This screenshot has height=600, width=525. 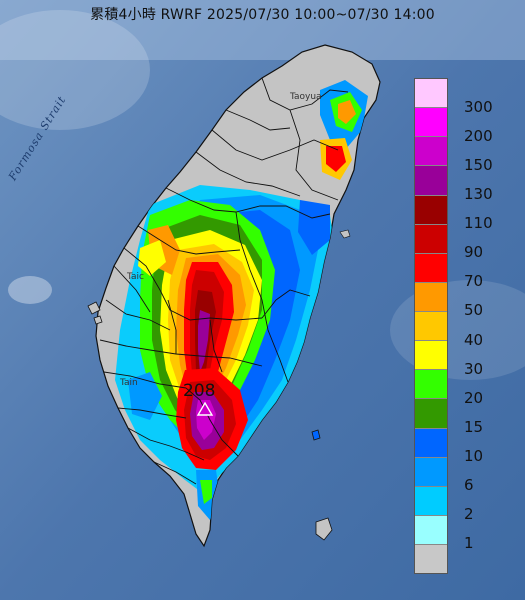 What do you see at coordinates (474, 281) in the screenshot?
I see `legend-label: 70` at bounding box center [474, 281].